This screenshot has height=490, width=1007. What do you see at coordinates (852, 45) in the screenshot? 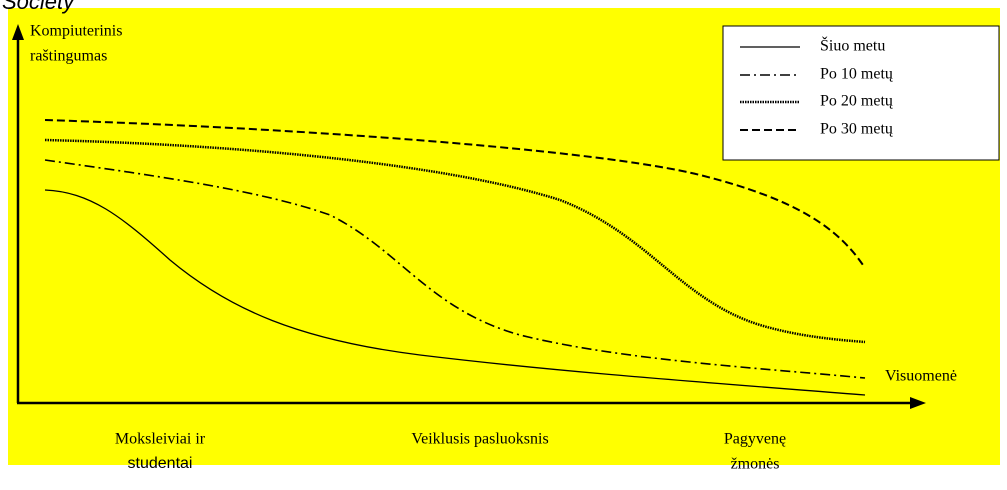
I see `legend-label: Šiuo metu` at bounding box center [852, 45].